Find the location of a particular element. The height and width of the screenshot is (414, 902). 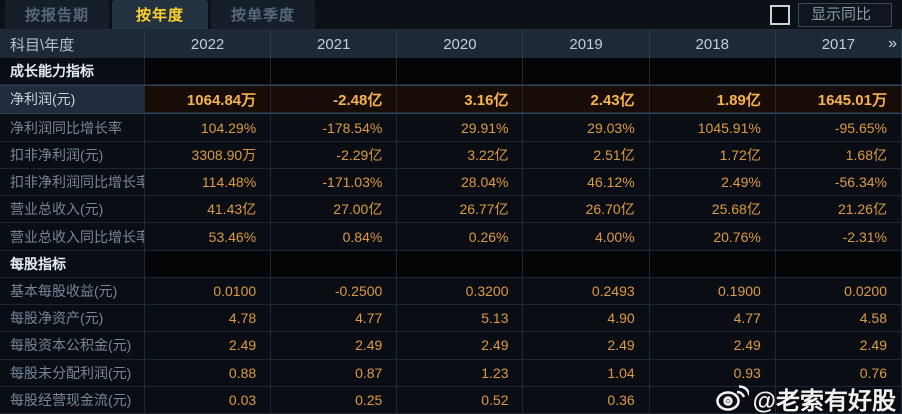

section-row: 每股指标 is located at coordinates (451, 264).